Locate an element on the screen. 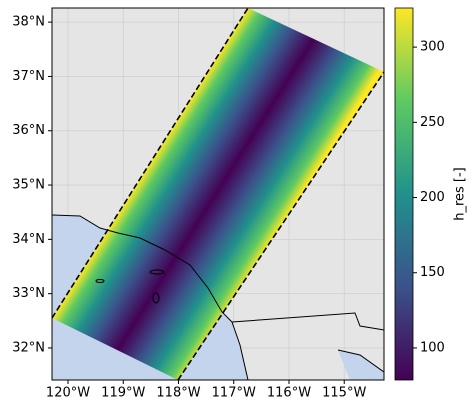 The height and width of the screenshot is (414, 476). colorbar-tick-label: 100 is located at coordinates (432, 347).